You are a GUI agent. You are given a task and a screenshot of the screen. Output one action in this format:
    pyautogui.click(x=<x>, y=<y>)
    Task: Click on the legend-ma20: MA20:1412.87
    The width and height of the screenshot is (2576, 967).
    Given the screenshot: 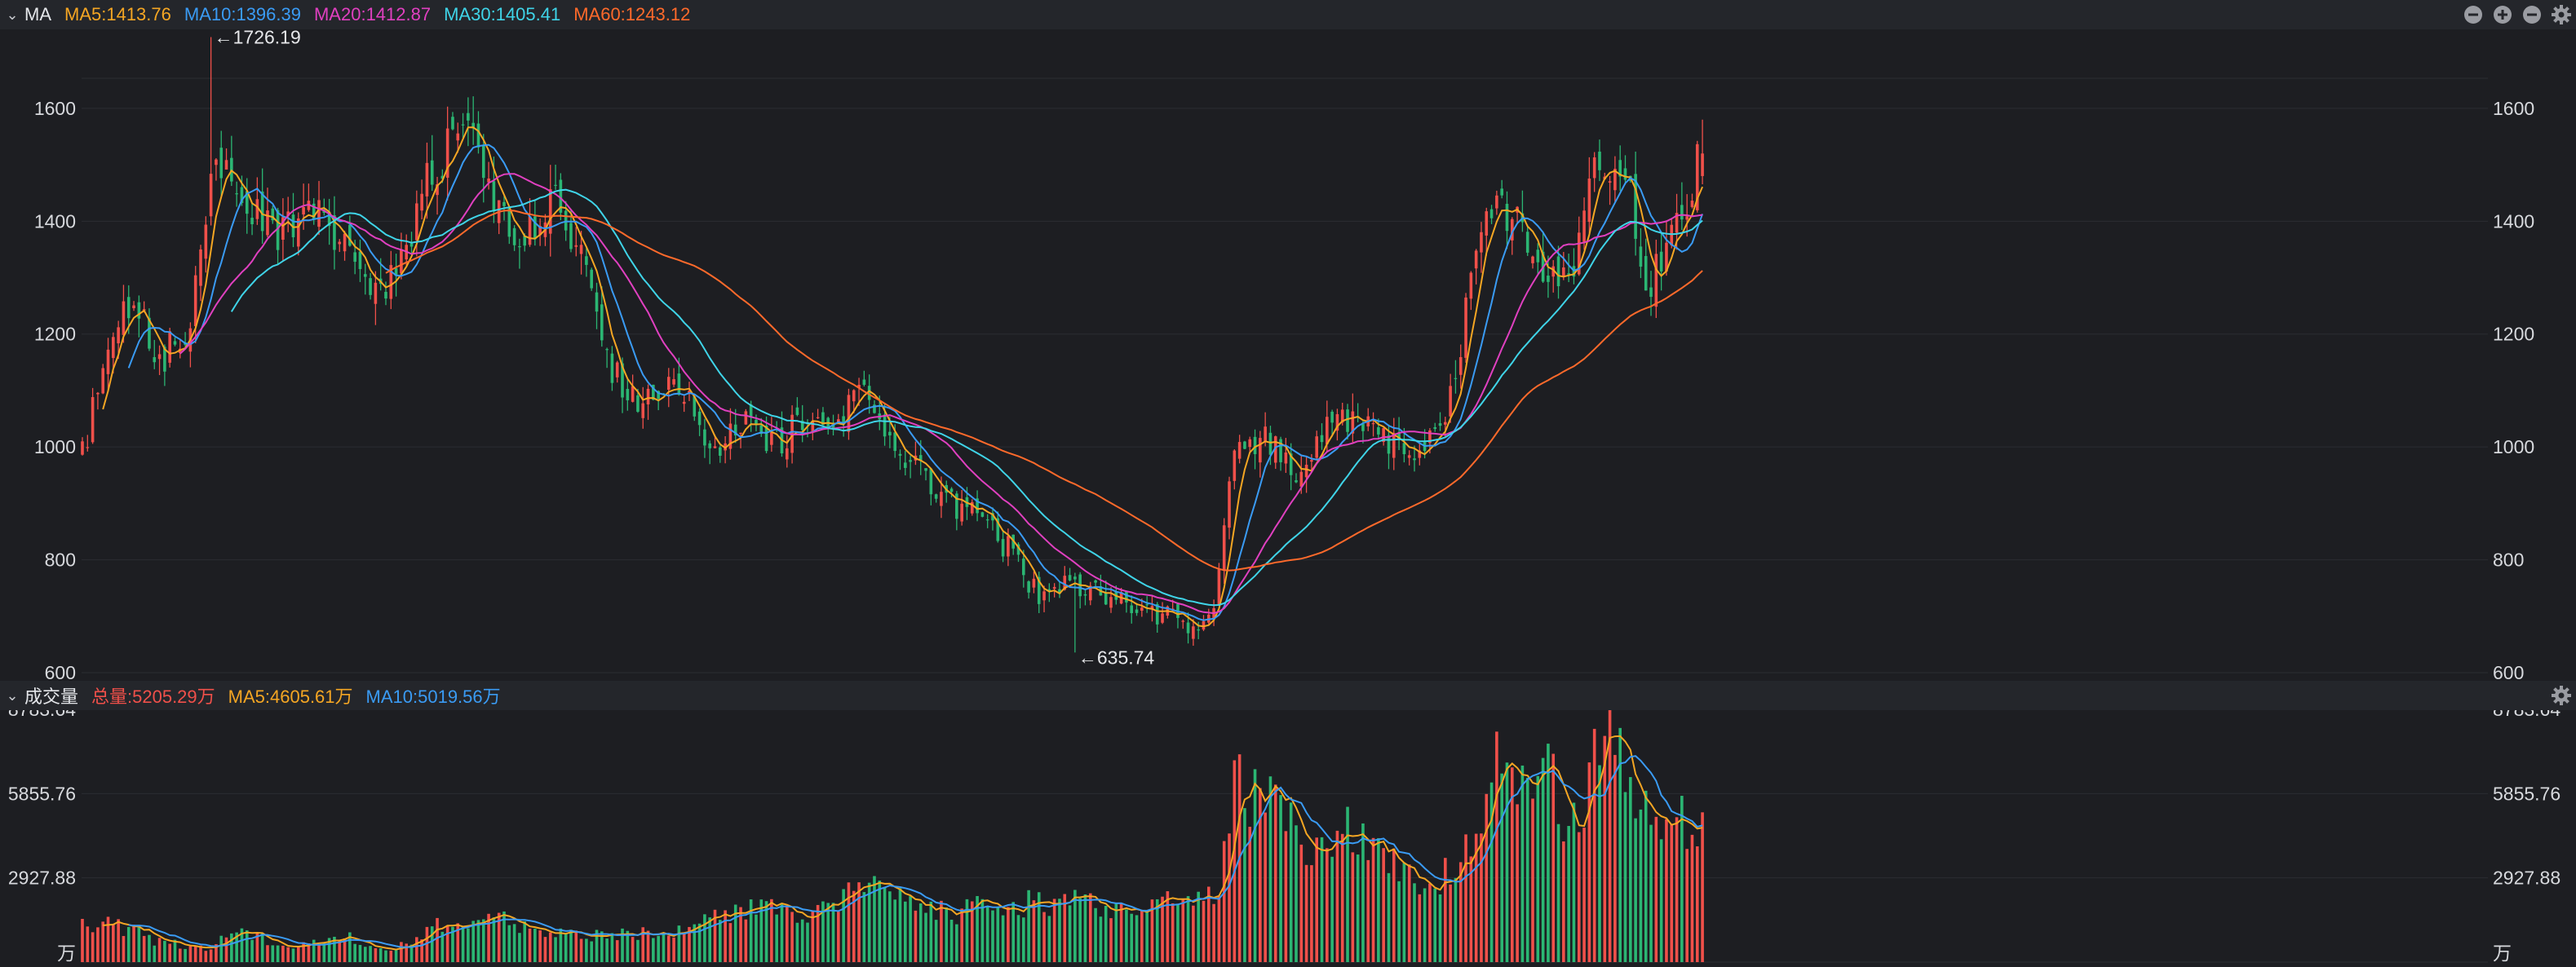 What is the action you would take?
    pyautogui.click(x=372, y=14)
    